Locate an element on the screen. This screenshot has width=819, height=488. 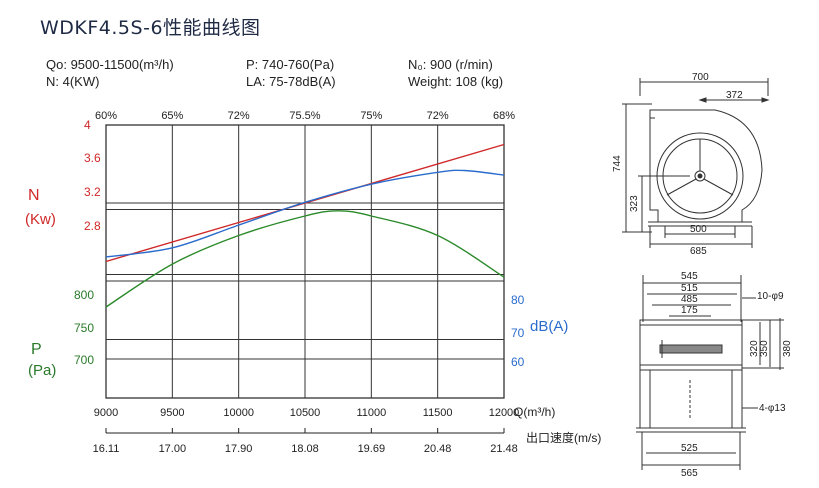
spec-speed: N₀: 900 (r/min) is located at coordinates (450, 64).